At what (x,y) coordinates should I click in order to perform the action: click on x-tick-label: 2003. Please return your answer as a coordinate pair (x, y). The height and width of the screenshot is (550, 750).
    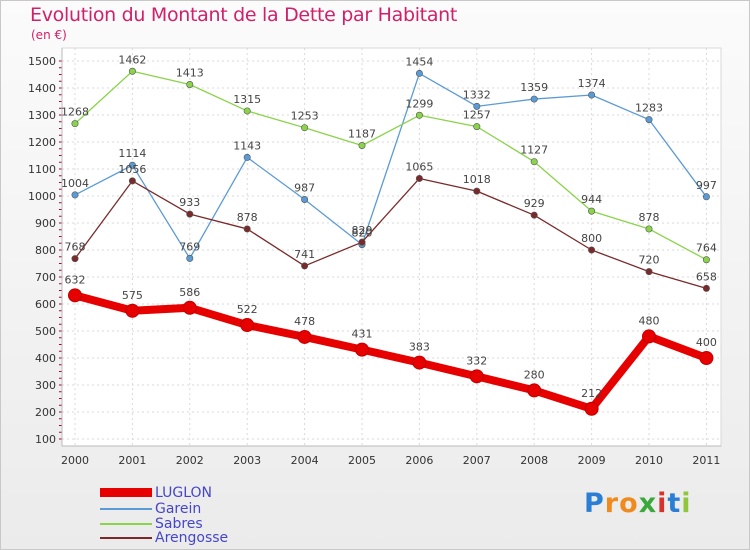
    Looking at the image, I should click on (247, 460).